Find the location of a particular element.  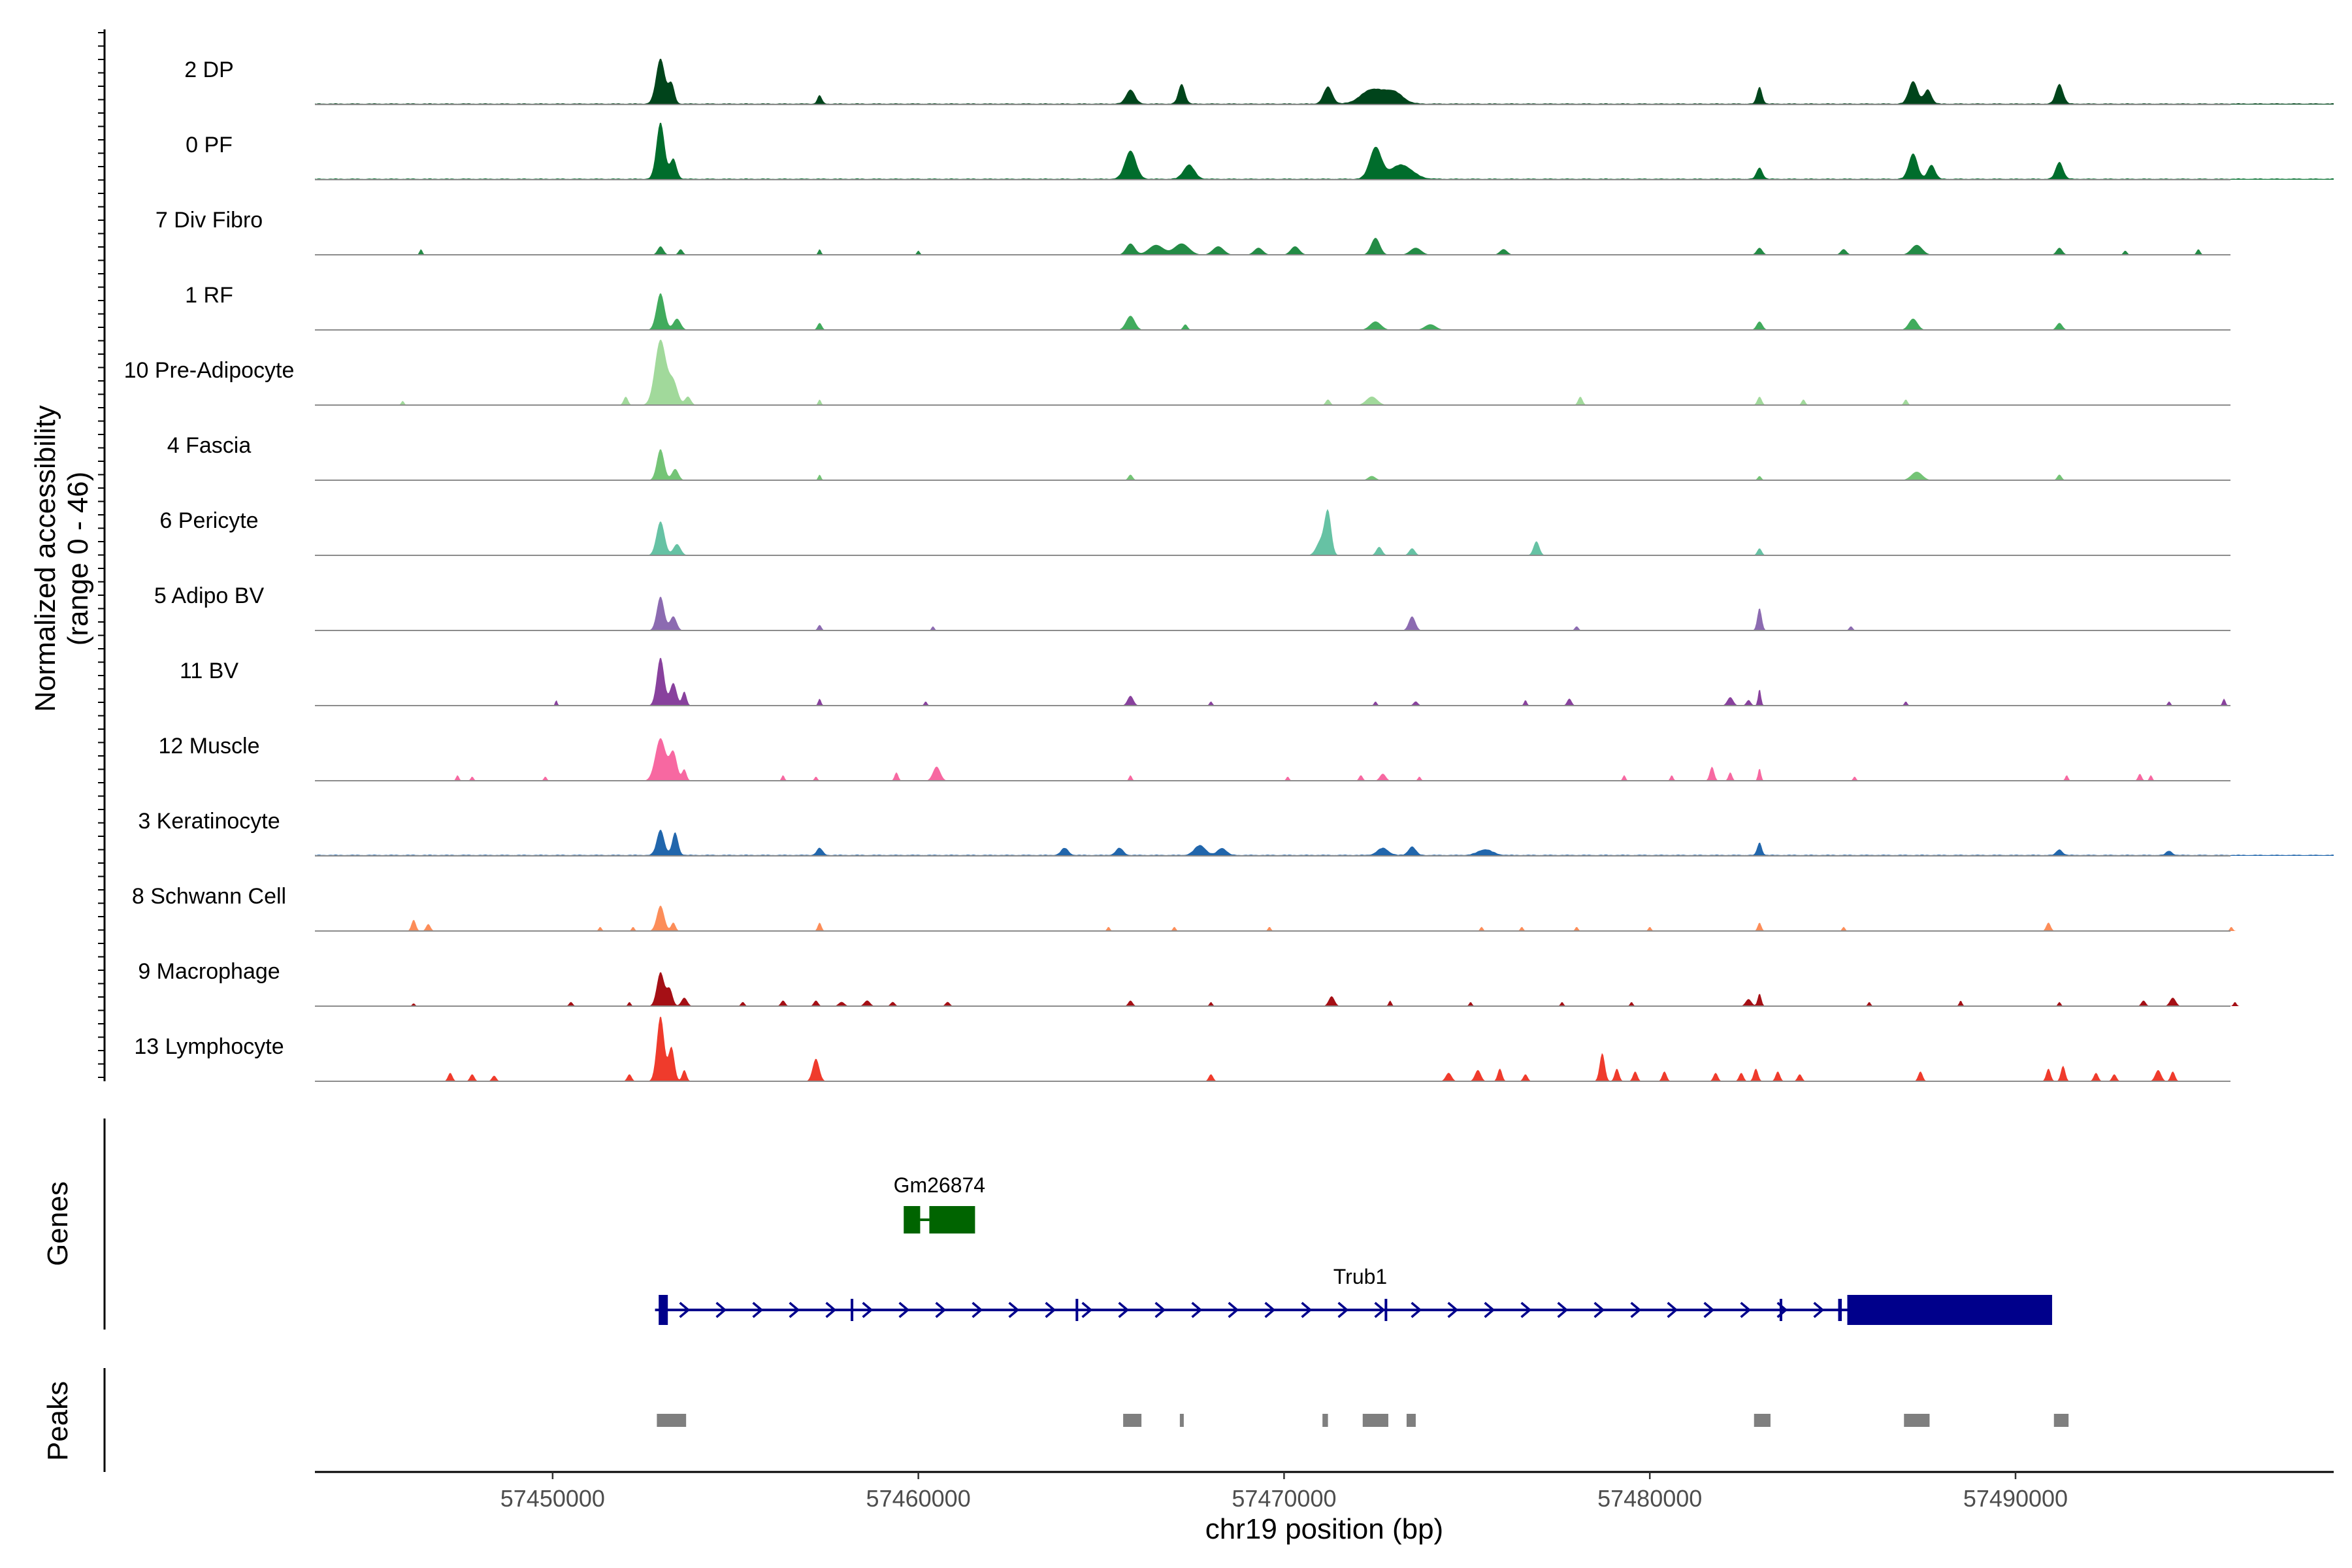

track-11-bv: 11 BV is located at coordinates (1257, 682).